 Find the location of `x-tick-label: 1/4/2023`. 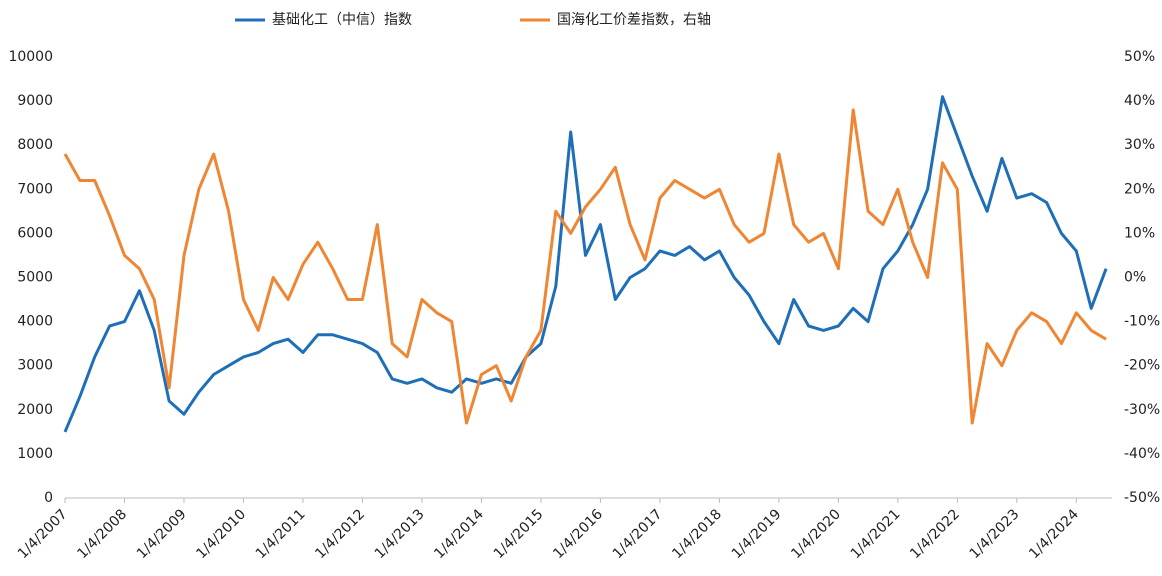

x-tick-label: 1/4/2023 is located at coordinates (995, 534).